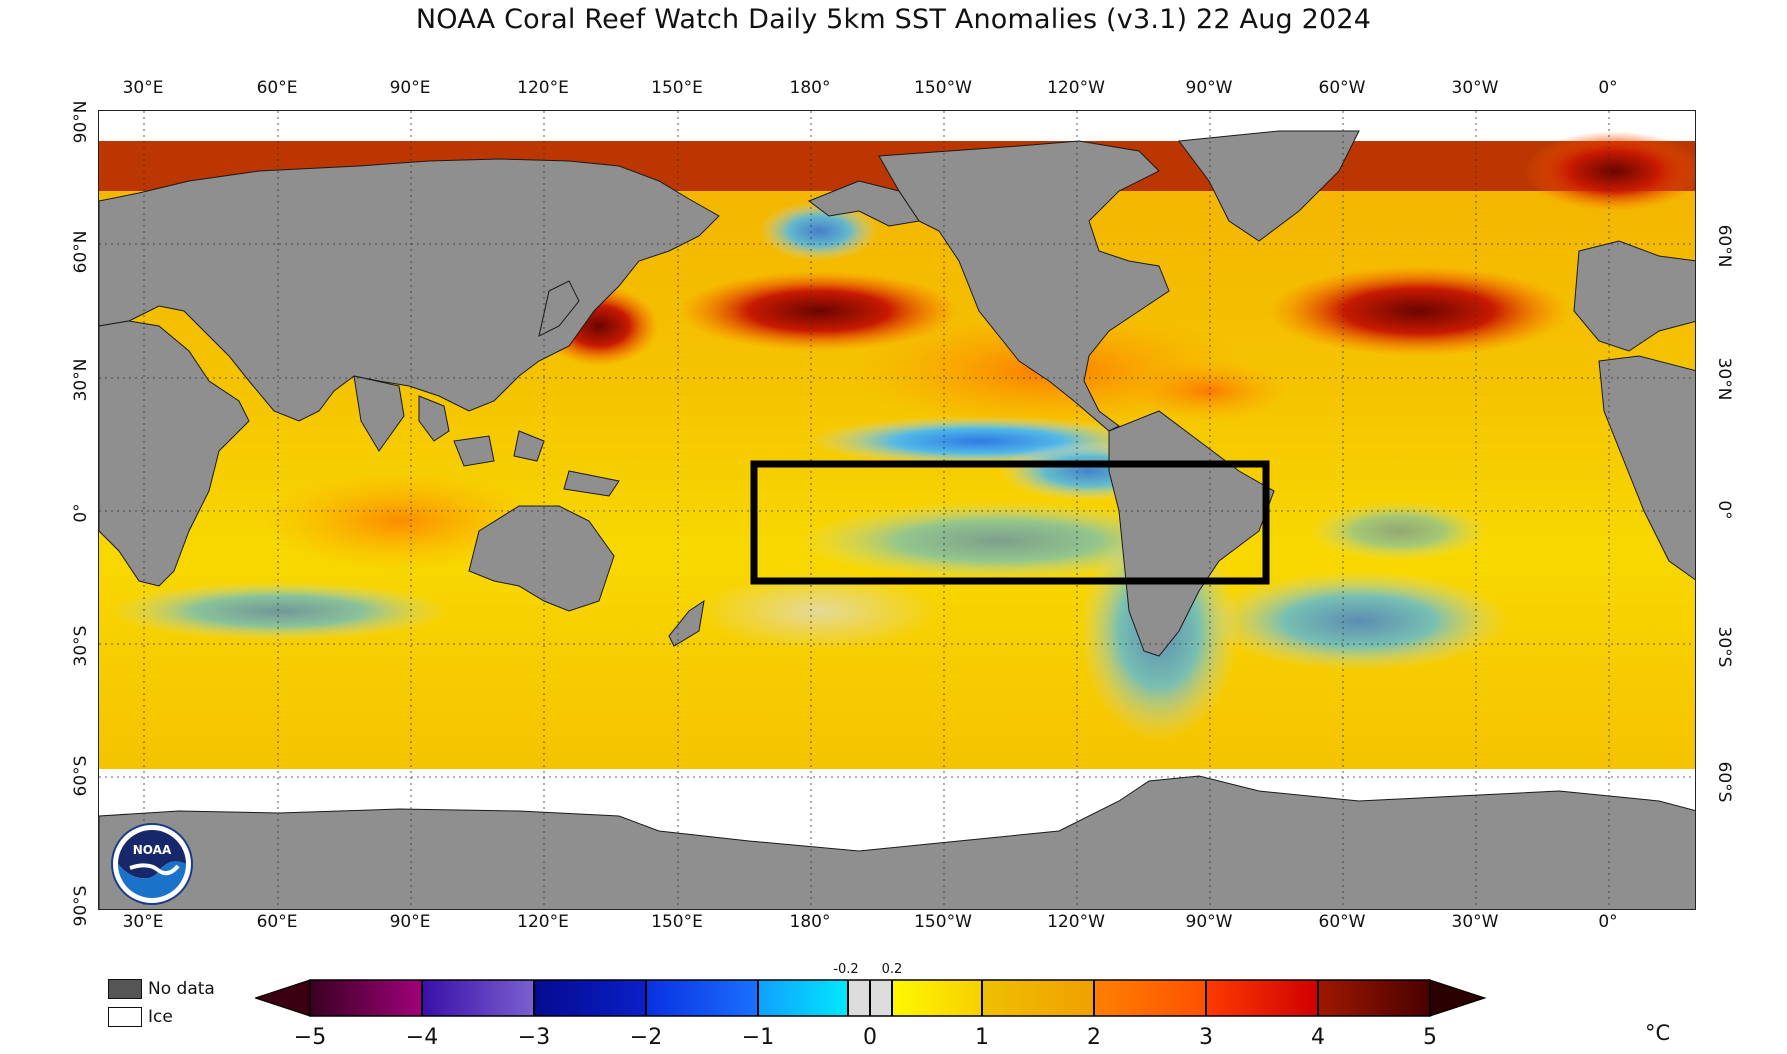 This screenshot has width=1787, height=1054. What do you see at coordinates (1419, 311) in the screenshot?
I see `north-atlantic-hotspot` at bounding box center [1419, 311].